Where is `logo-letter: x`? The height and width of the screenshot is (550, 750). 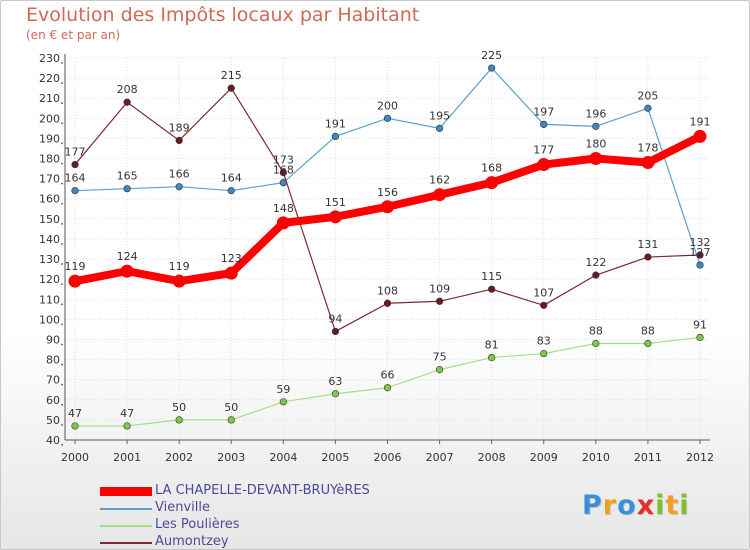 logo-letter: x is located at coordinates (646, 505).